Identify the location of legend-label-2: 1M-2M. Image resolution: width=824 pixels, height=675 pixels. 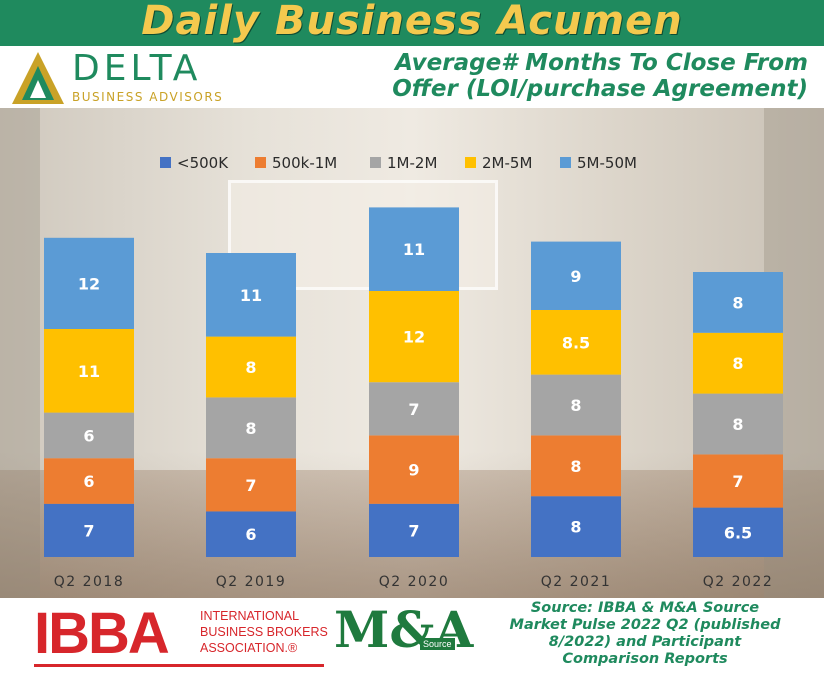
(412, 163).